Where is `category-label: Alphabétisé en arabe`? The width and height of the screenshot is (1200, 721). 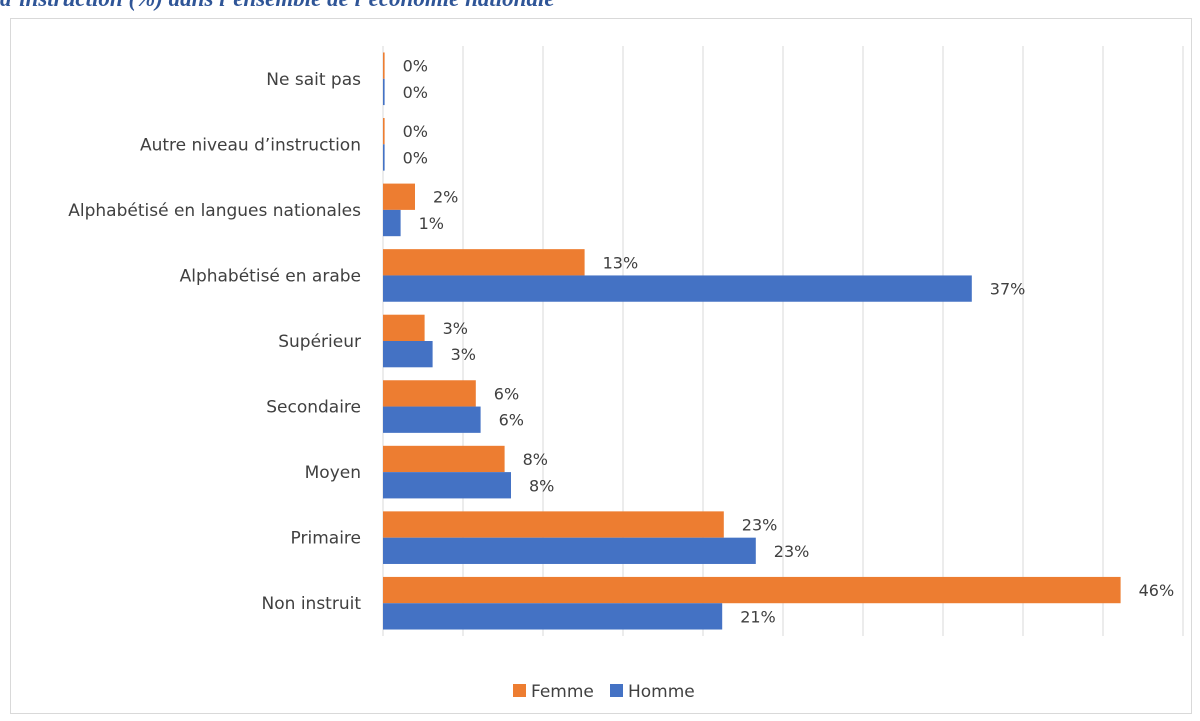
category-label: Alphabétisé en arabe is located at coordinates (270, 276).